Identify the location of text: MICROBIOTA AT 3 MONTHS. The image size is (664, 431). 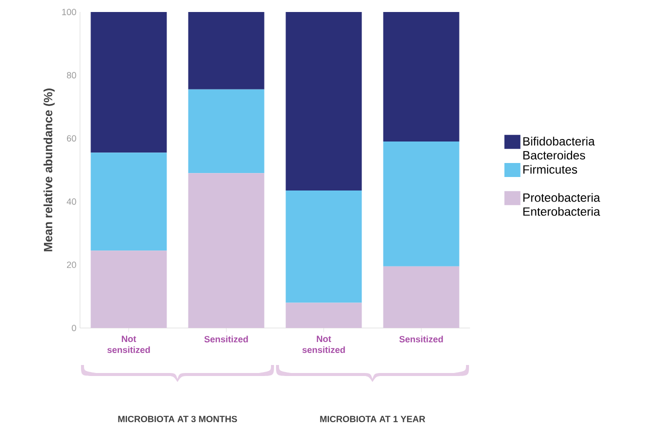
(177, 419).